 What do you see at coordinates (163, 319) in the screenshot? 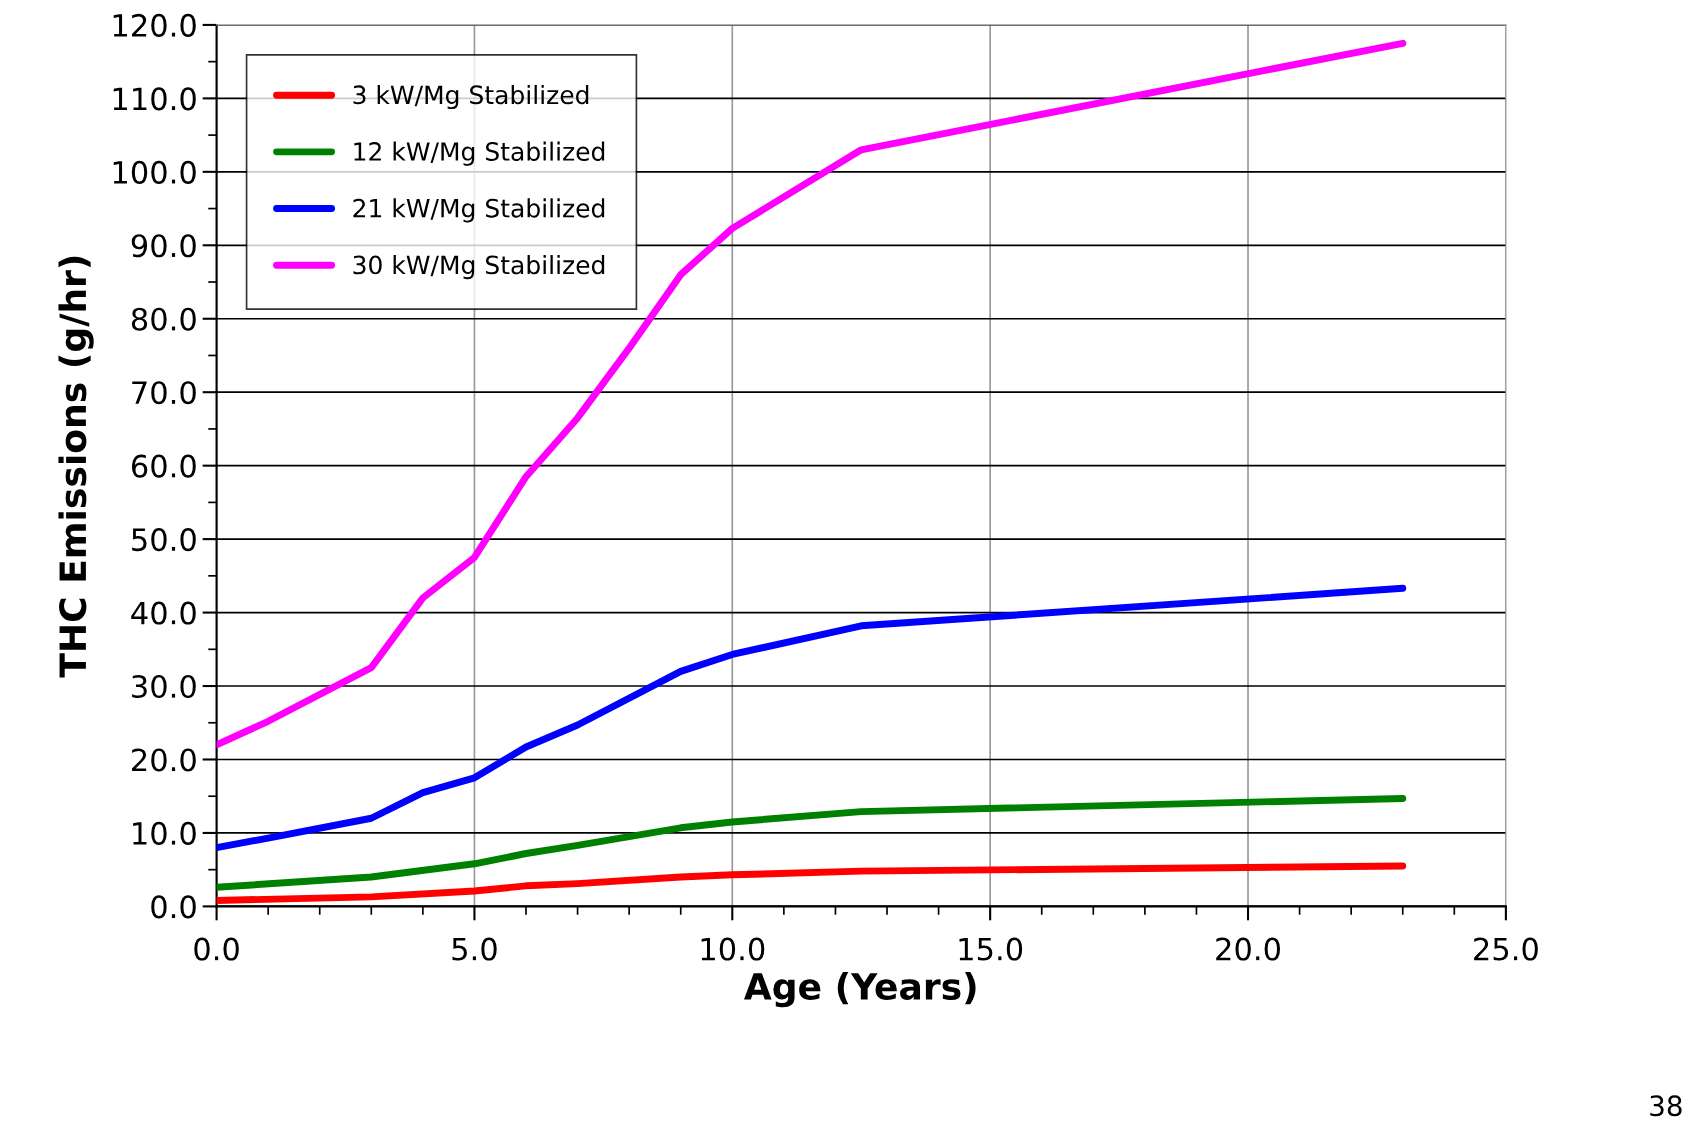
I see `y-tick-label: 80.0` at bounding box center [163, 319].